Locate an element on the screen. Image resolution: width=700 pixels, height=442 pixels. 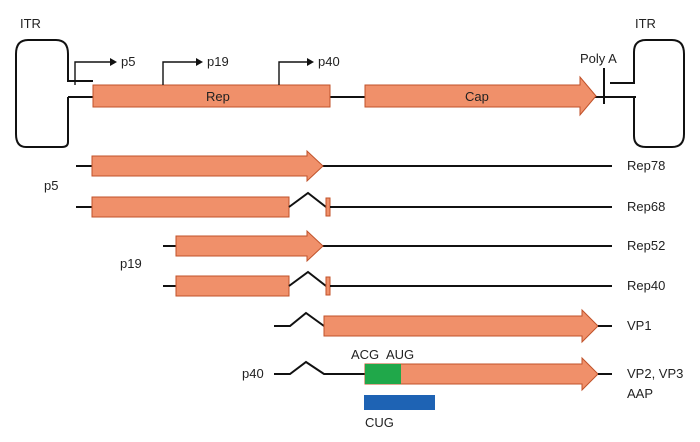
p19-label: p19 is located at coordinates (218, 61).